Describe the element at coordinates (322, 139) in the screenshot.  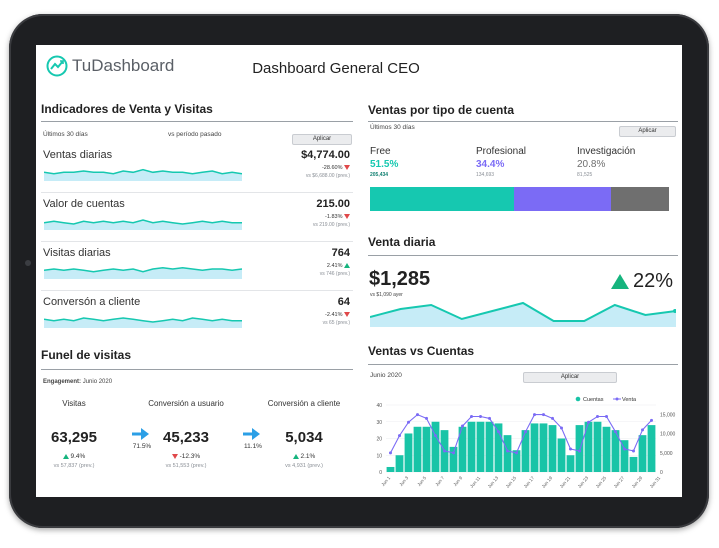
I see `sales-apply-button: Aplicar` at that location.